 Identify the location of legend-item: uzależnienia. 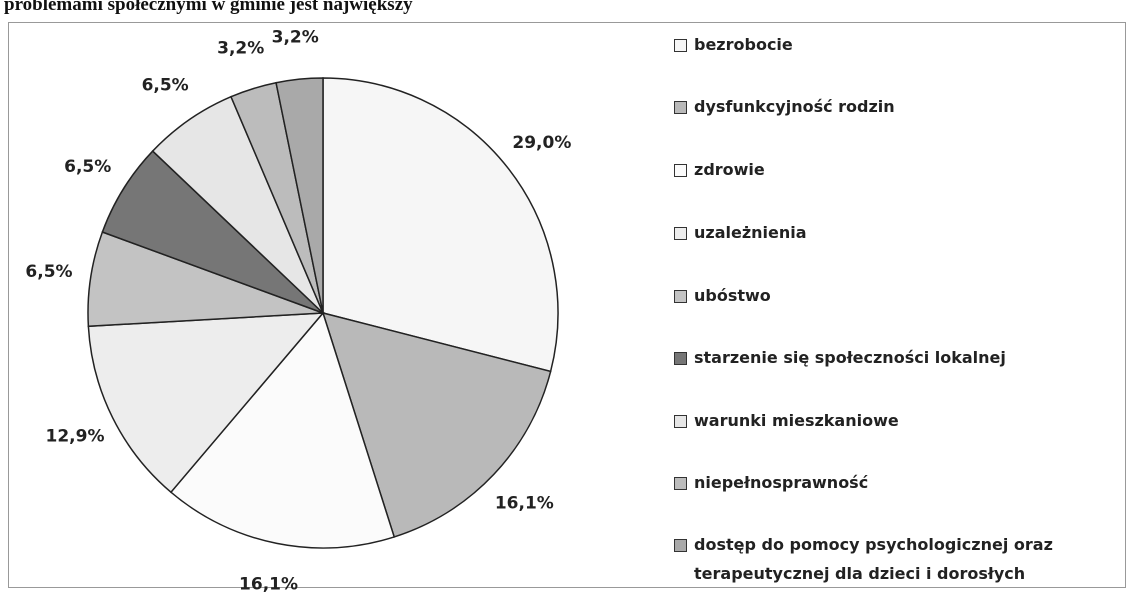
(894, 232).